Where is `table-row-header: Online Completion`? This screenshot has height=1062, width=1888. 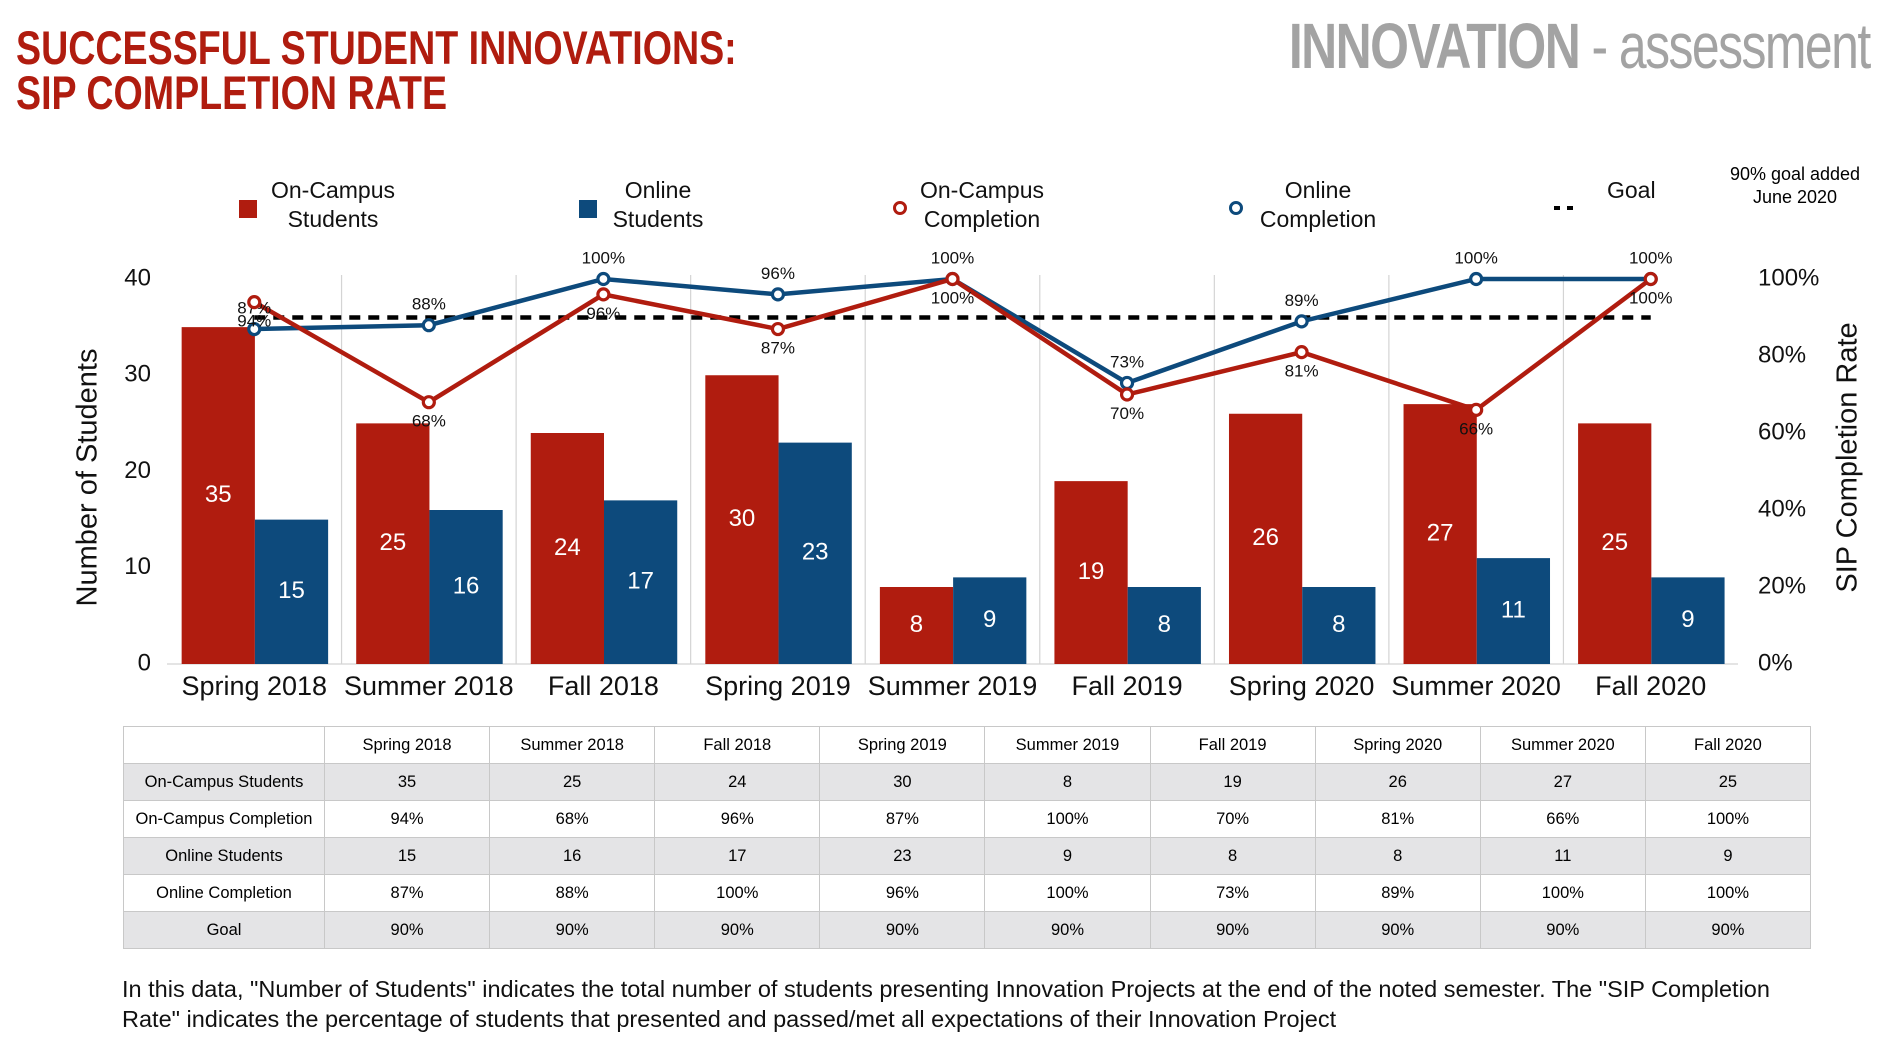
table-row-header: Online Completion is located at coordinates (224, 893).